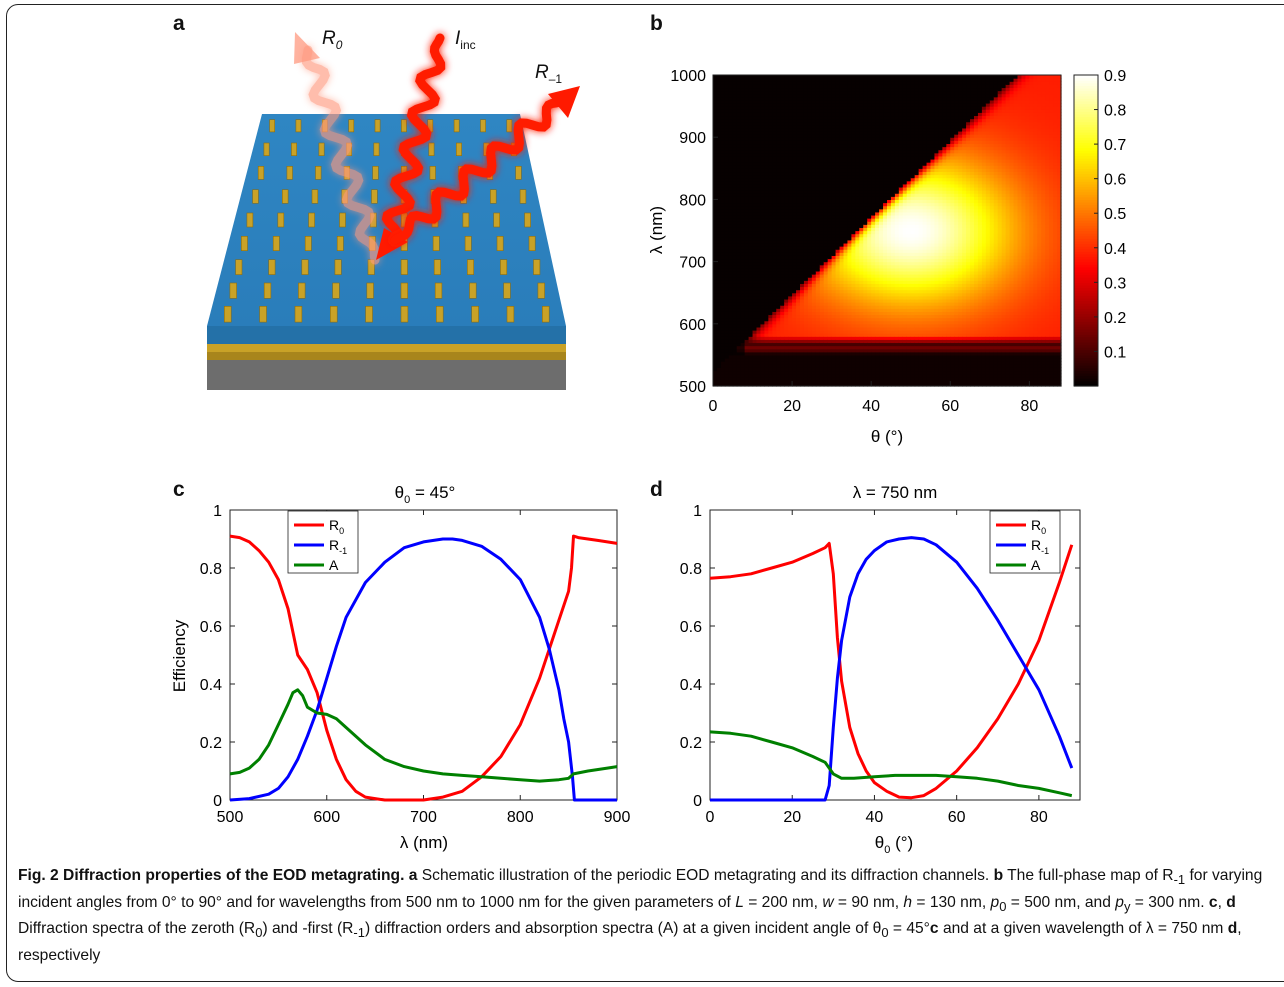 The image size is (1284, 987). What do you see at coordinates (548, 74) in the screenshot?
I see `label-r-1: R–1` at bounding box center [548, 74].